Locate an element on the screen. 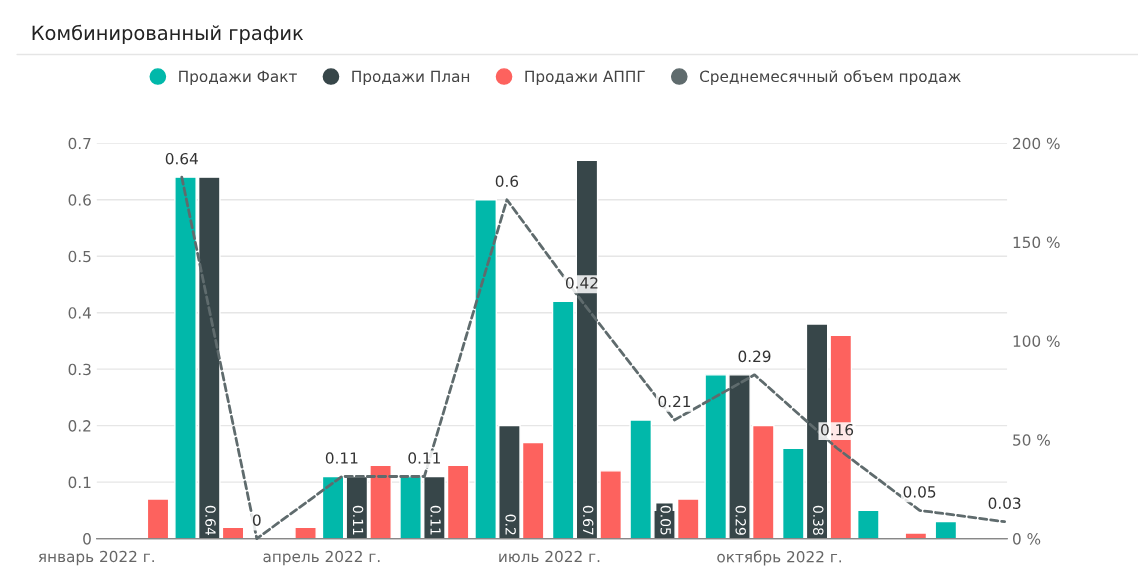 This screenshot has width=1138, height=573. y-tick-label: 0.3 is located at coordinates (79, 369).